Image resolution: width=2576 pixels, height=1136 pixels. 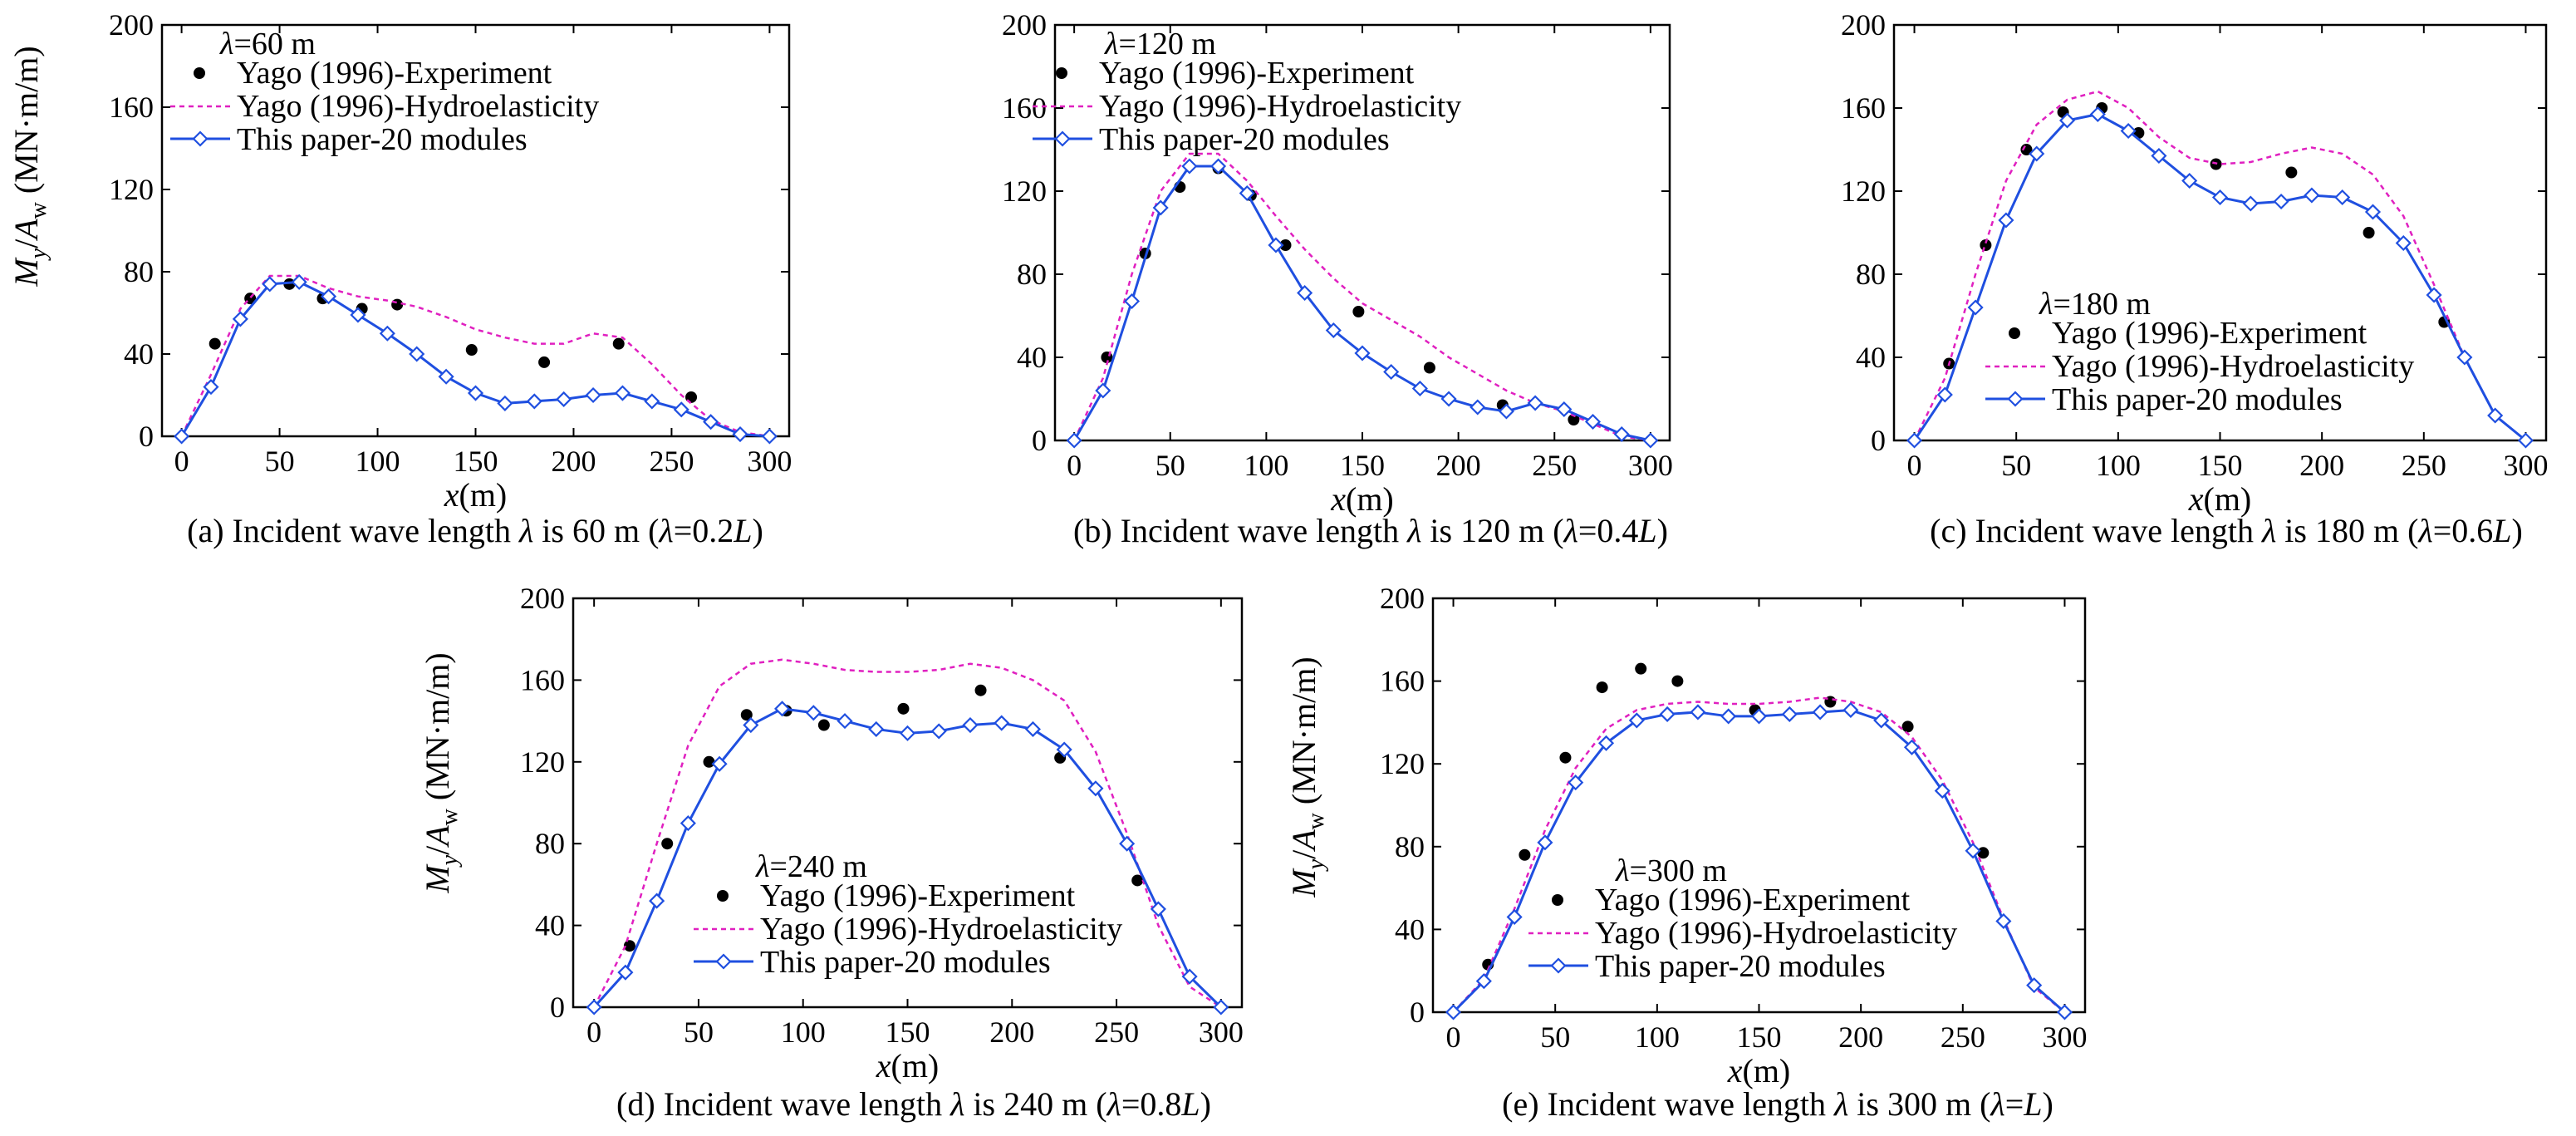 What do you see at coordinates (382, 139) in the screenshot?
I see `legend-paper-label: This paper-20 modules` at bounding box center [382, 139].